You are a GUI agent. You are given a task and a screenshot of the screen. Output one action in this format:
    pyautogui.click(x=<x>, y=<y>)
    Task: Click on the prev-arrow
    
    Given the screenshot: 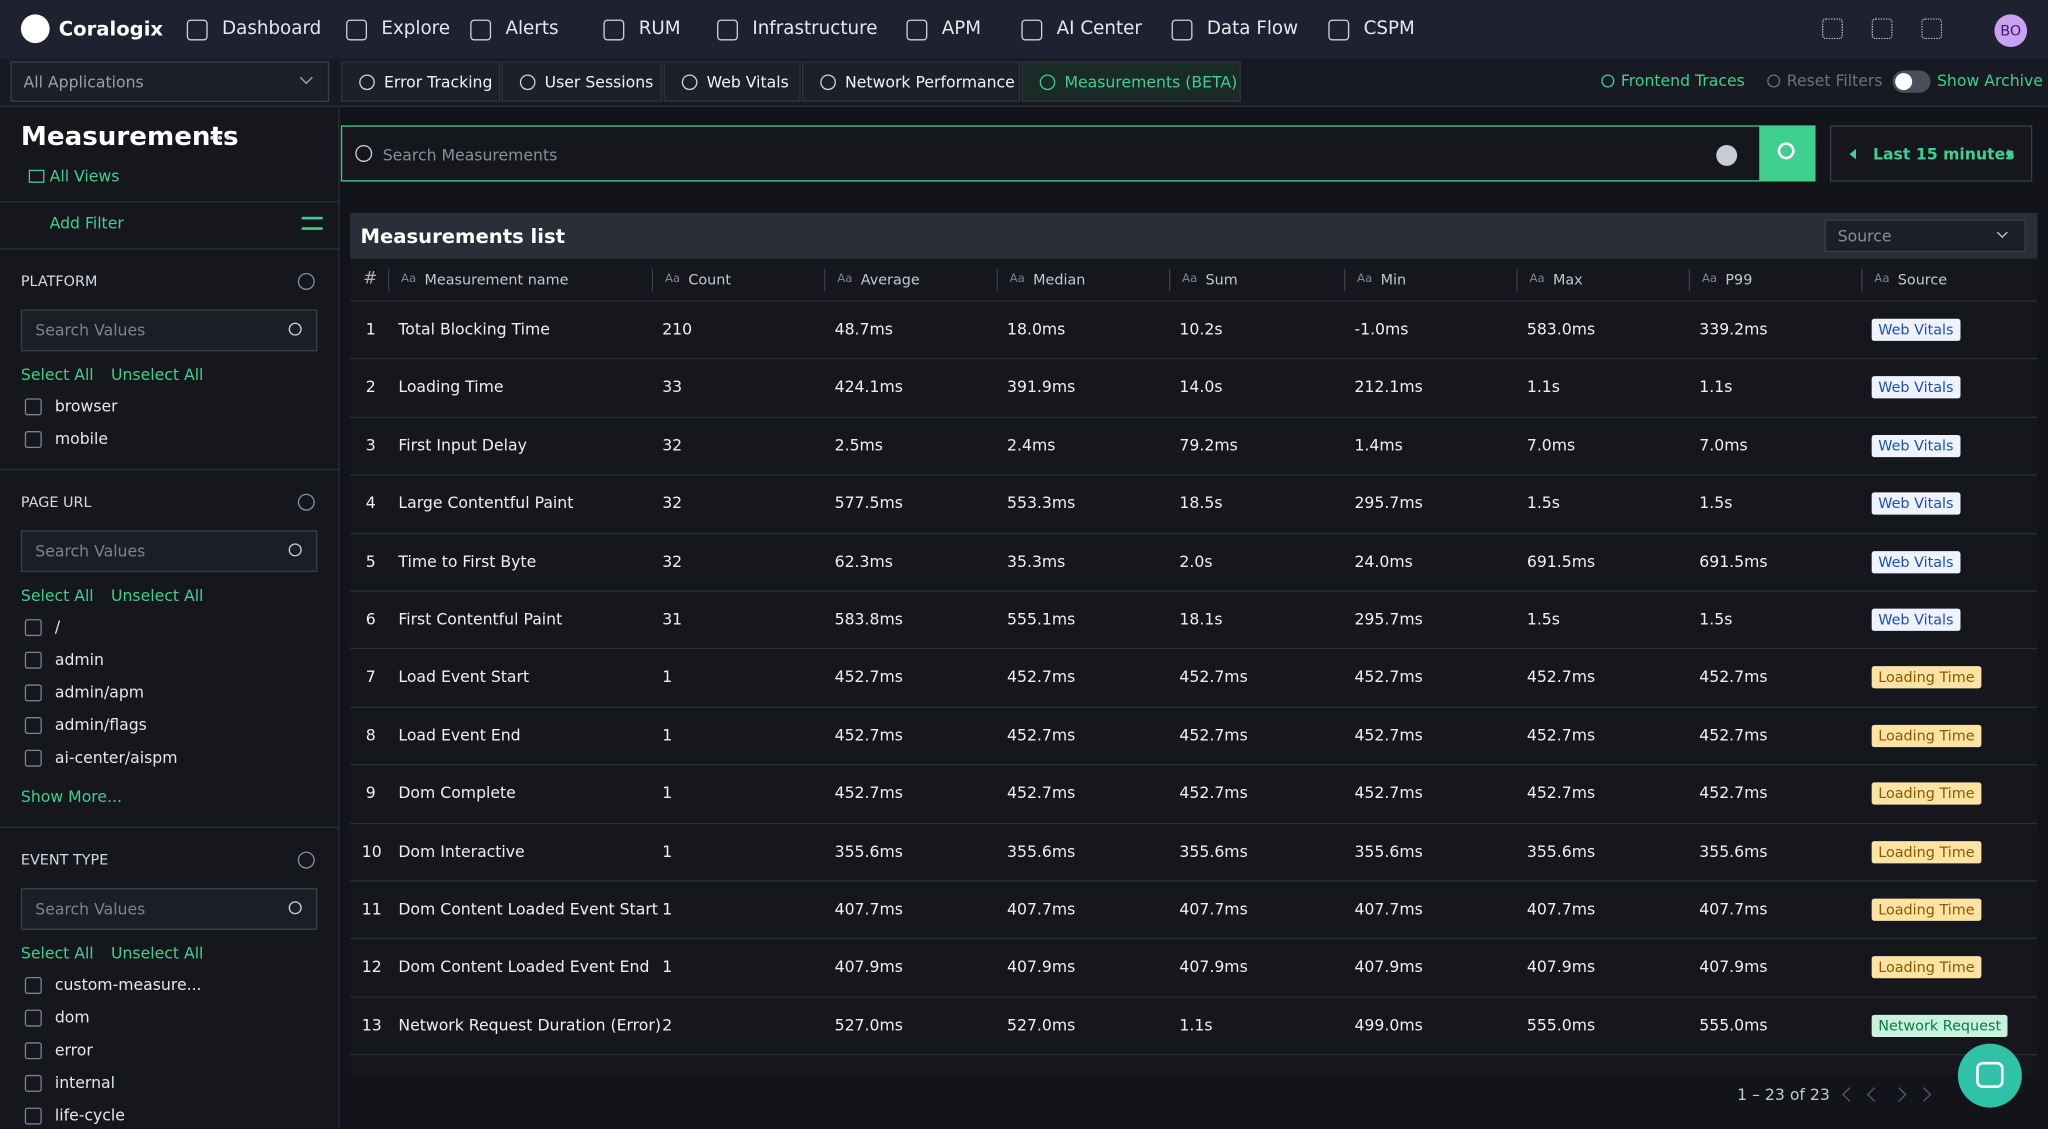 What is the action you would take?
    pyautogui.click(x=1852, y=154)
    